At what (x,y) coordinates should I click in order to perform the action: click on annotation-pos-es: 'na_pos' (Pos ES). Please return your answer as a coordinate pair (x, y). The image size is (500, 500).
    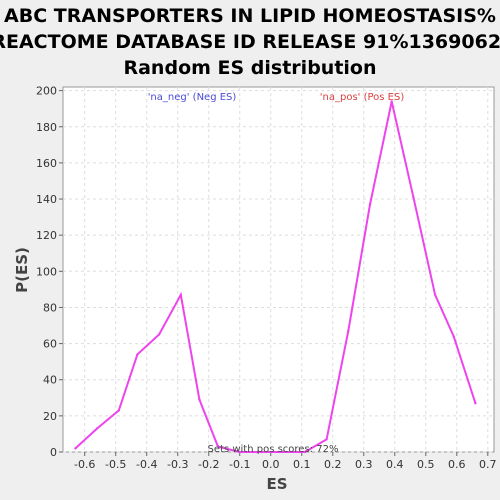
    Looking at the image, I should click on (362, 97).